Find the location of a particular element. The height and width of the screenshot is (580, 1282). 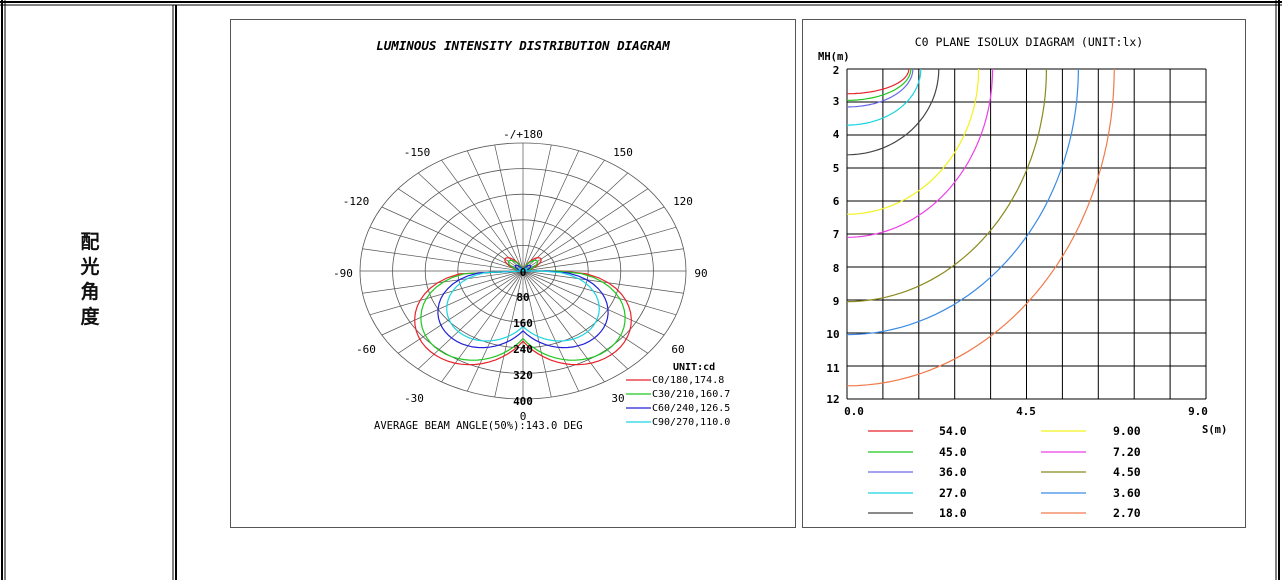

angle-label: -150 is located at coordinates (417, 152).